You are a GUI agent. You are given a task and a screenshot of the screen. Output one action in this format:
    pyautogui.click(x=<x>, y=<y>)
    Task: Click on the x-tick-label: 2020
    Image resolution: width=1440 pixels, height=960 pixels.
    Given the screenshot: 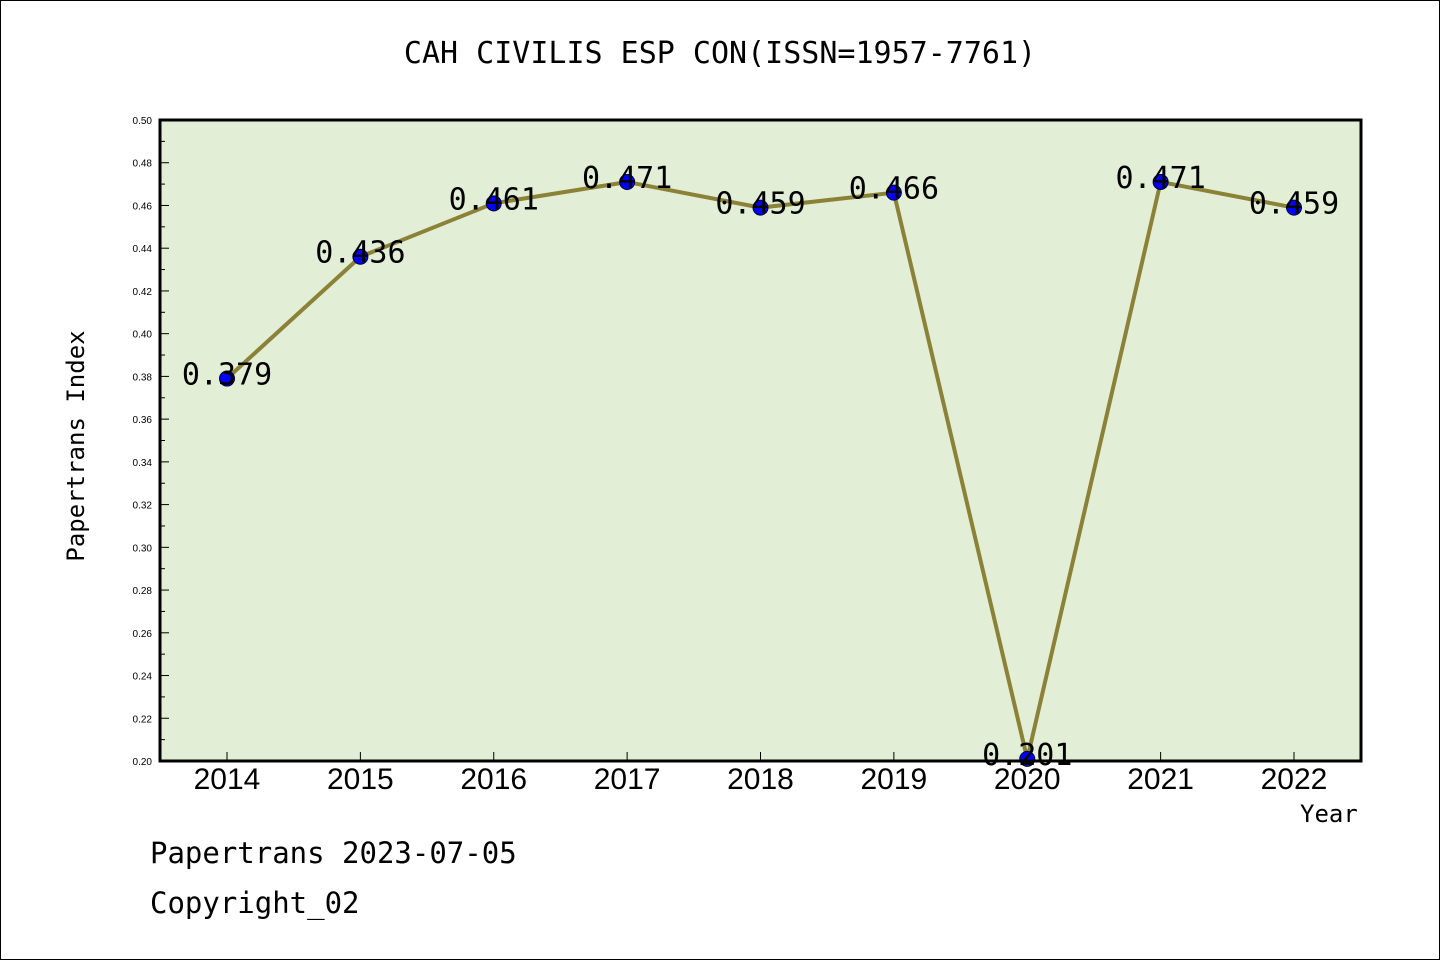 What is the action you would take?
    pyautogui.click(x=1027, y=779)
    